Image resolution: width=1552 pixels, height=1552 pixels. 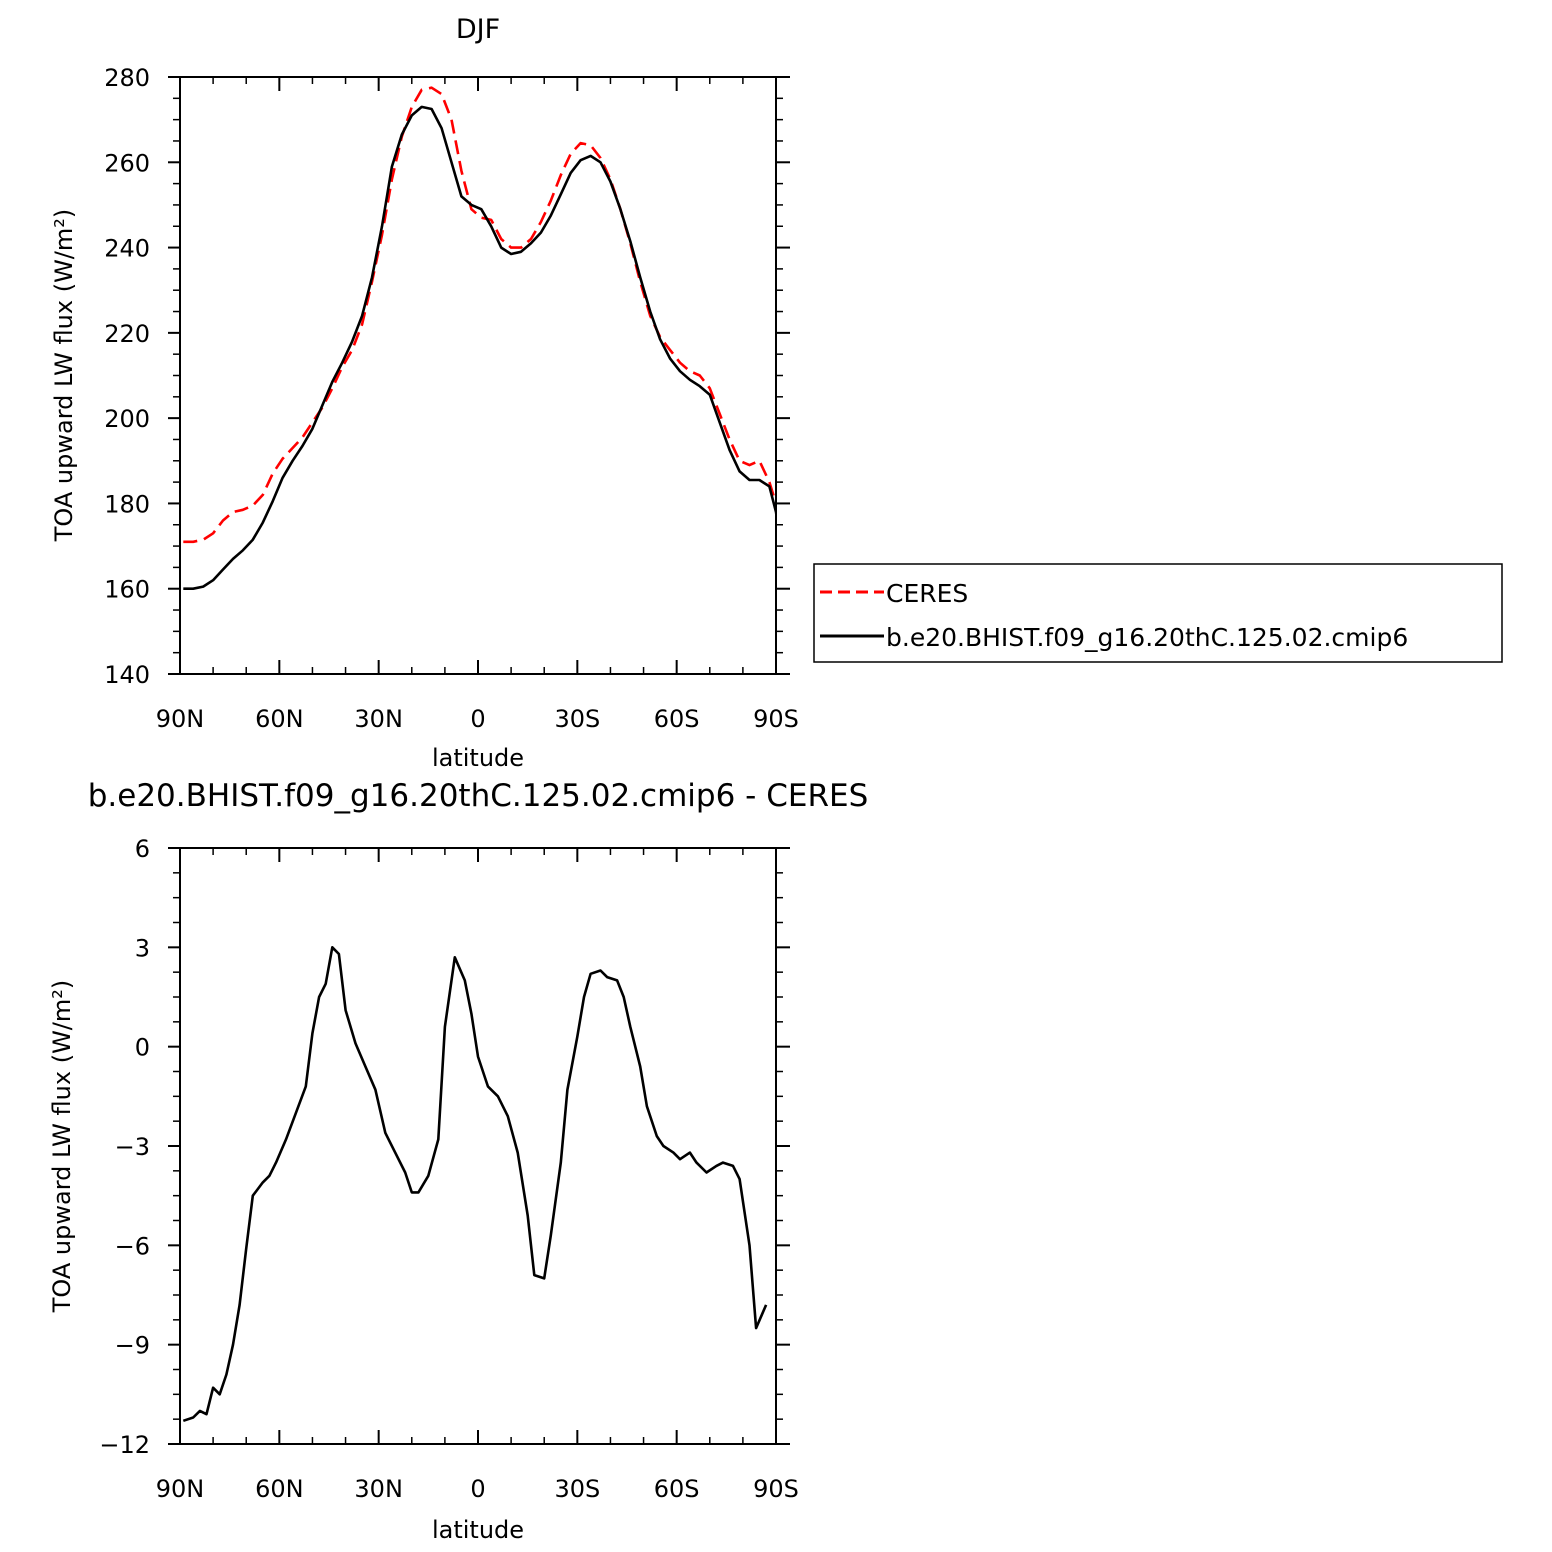 I want to click on top-y-tick-label: 220, so click(x=127, y=334).